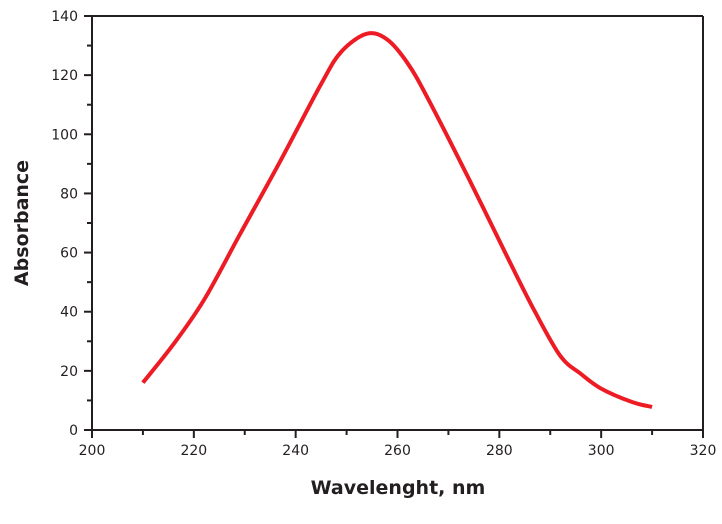 Image resolution: width=722 pixels, height=524 pixels. I want to click on y-tick-label: 40, so click(69, 313).